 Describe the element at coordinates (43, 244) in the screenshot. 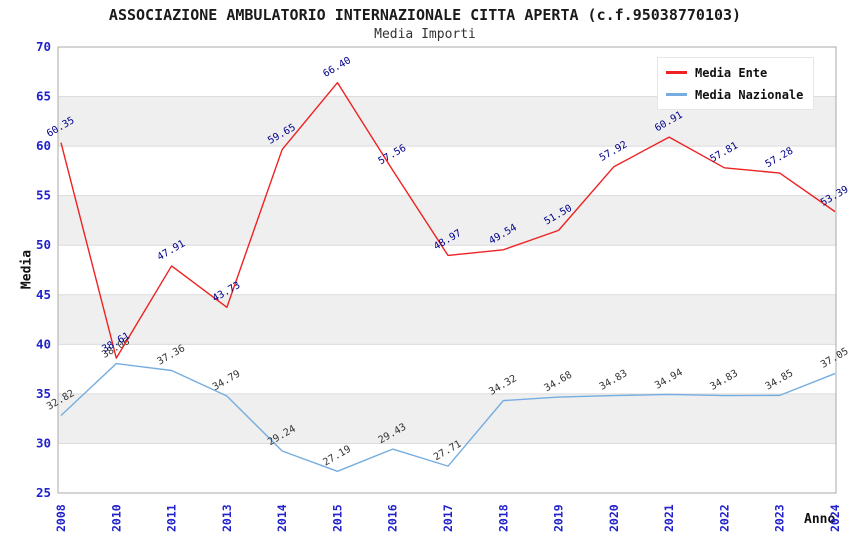

I see `y-tick-label: 50` at that location.